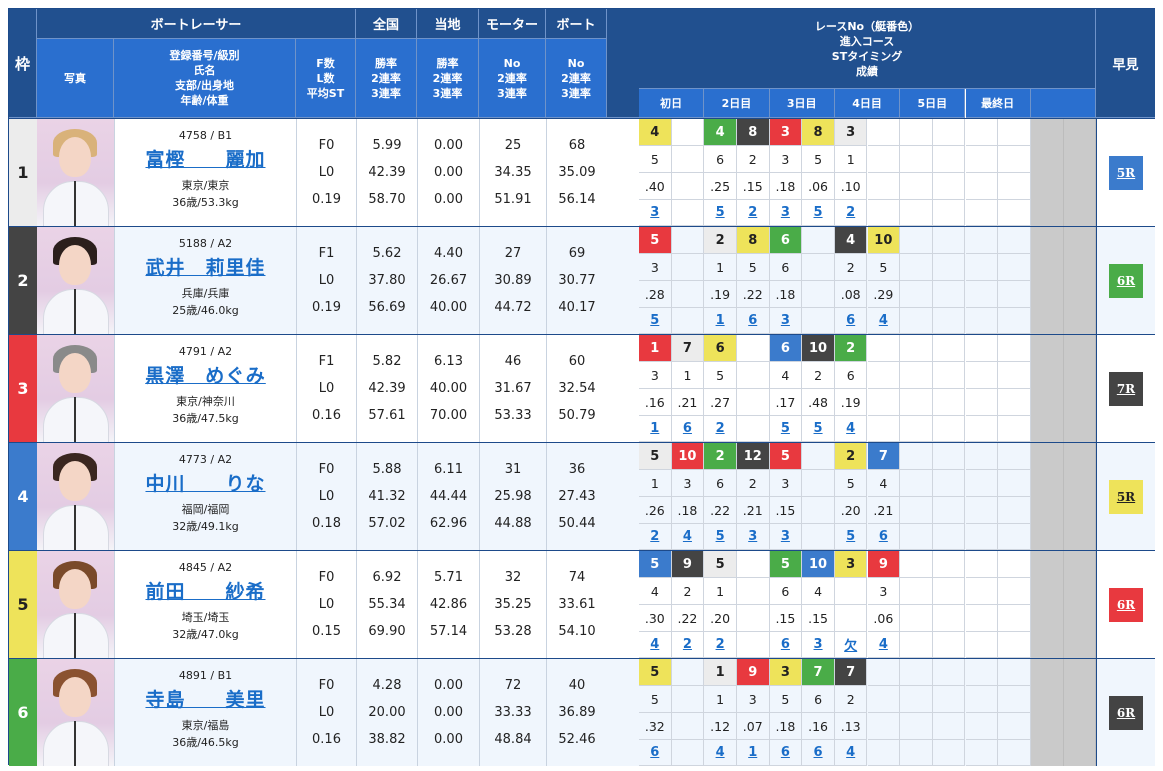 The width and height of the screenshot is (1163, 771). What do you see at coordinates (386, 63) in the screenshot?
I see `label: 勝率` at bounding box center [386, 63].